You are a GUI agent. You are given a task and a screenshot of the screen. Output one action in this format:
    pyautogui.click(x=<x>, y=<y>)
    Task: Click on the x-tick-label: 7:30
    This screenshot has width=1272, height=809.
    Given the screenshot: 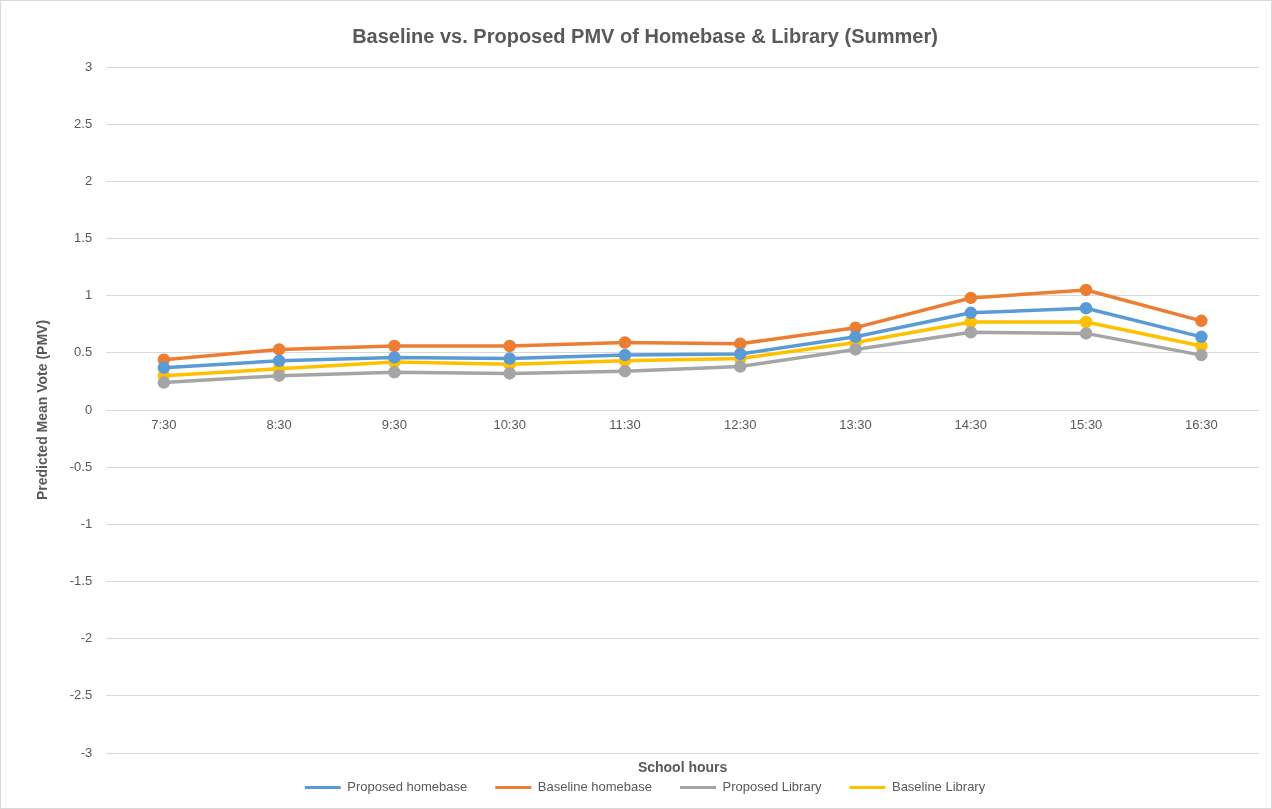 What is the action you would take?
    pyautogui.click(x=164, y=425)
    